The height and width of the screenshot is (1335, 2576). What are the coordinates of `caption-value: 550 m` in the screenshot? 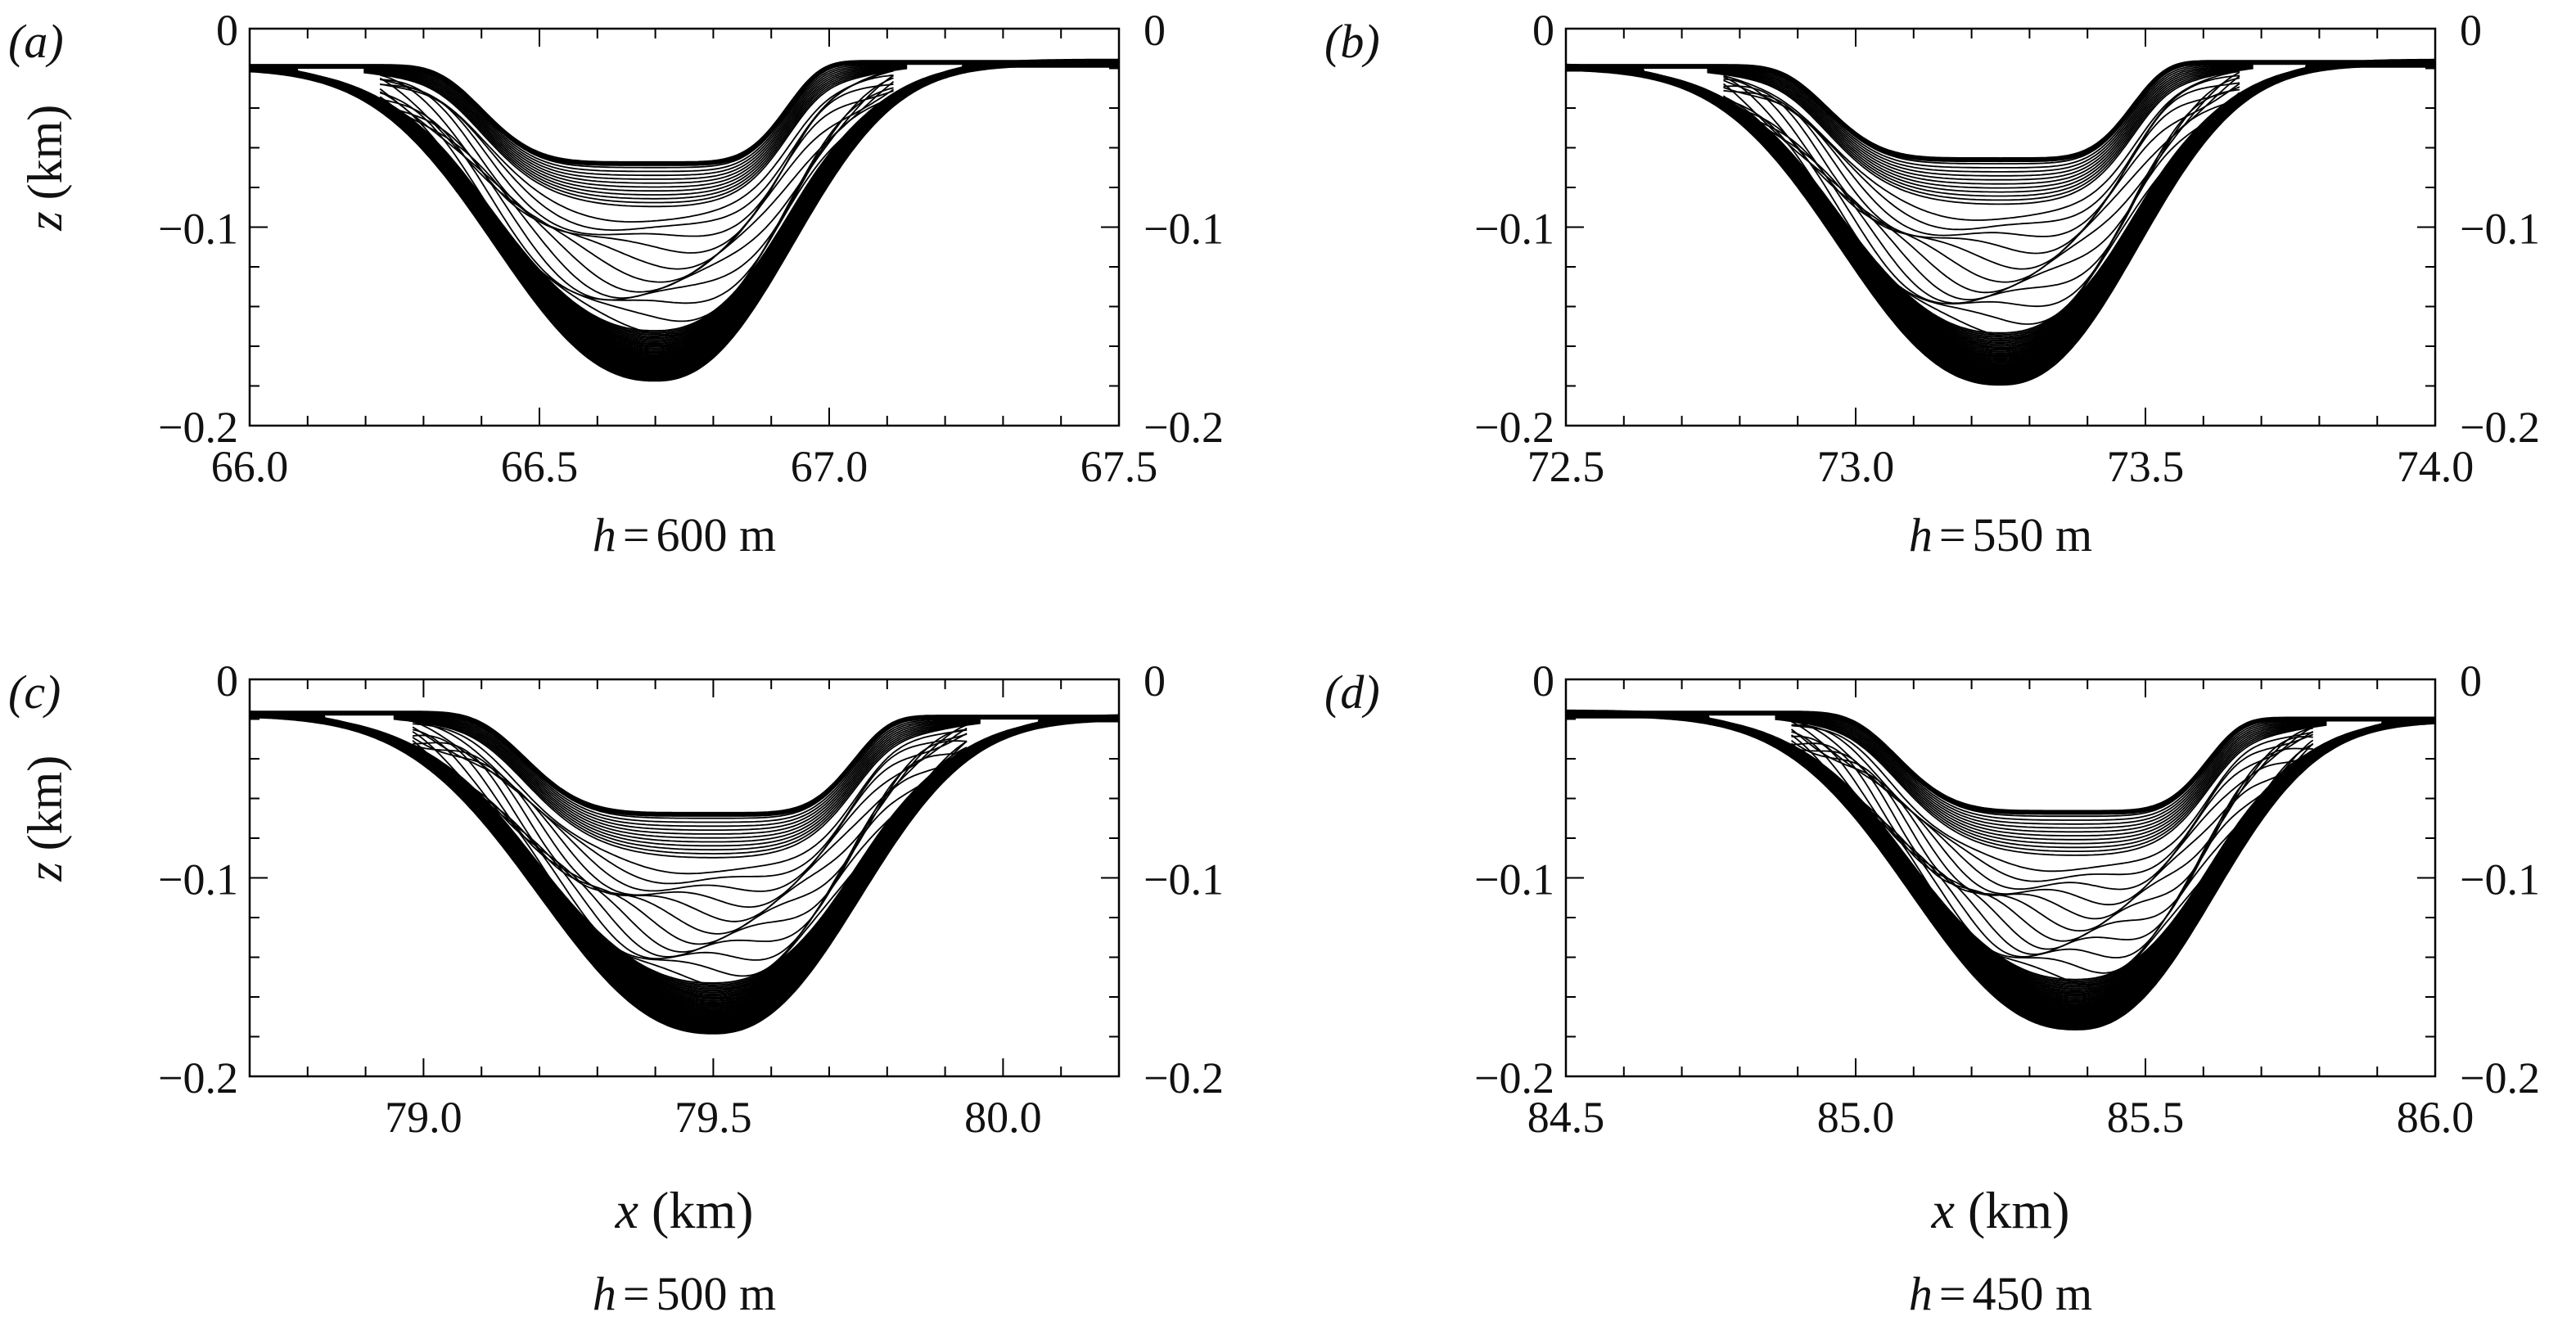 It's located at (2033, 535).